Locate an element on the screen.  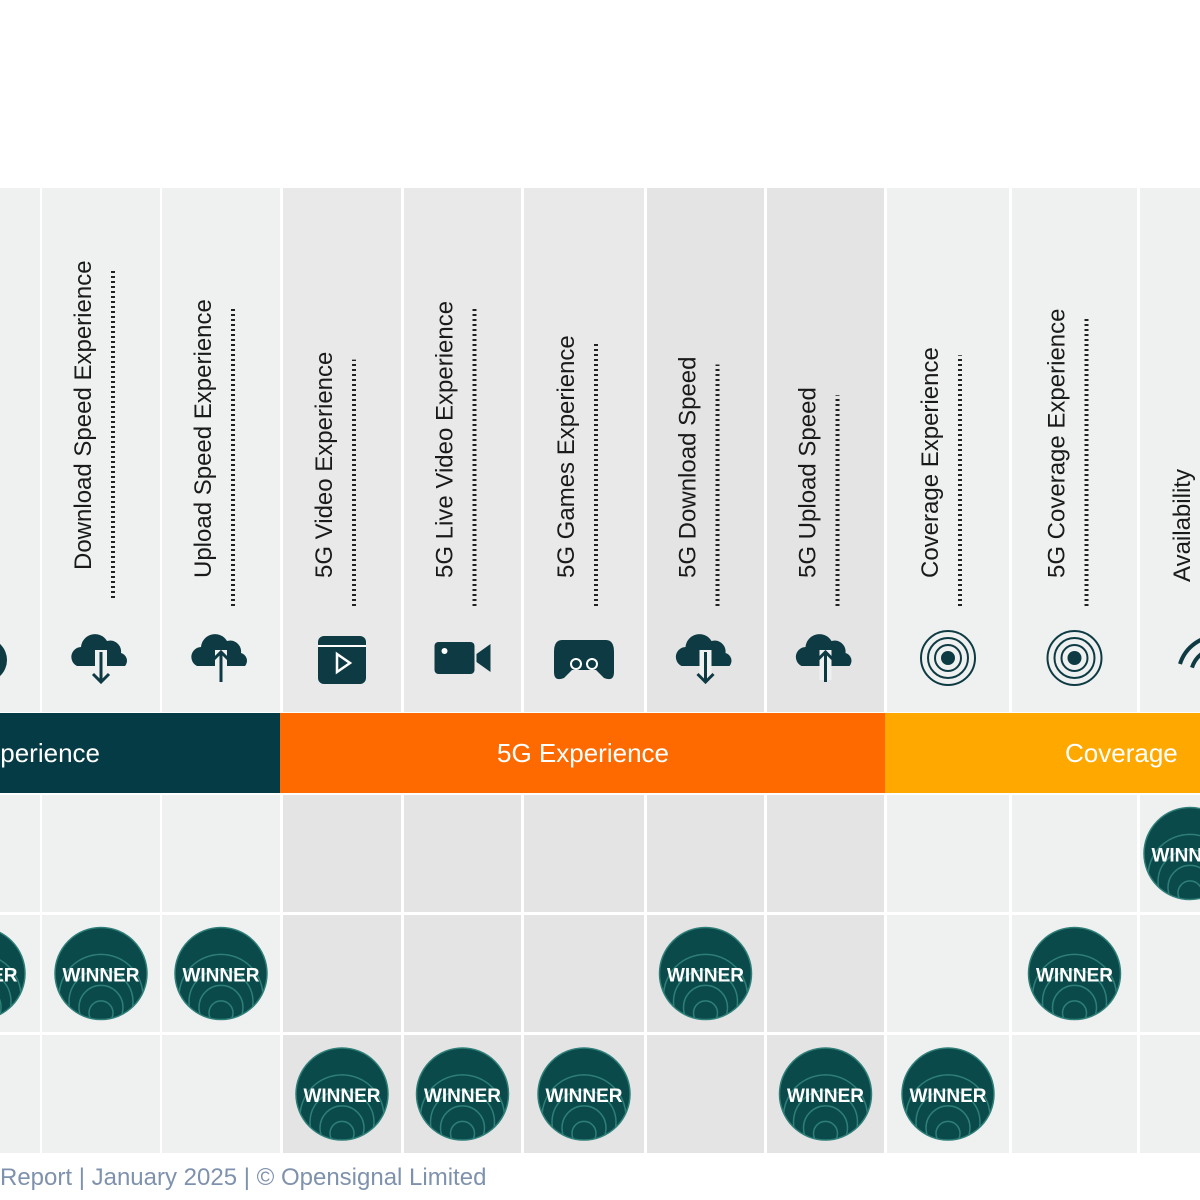
column-label: 5G Video Experience is located at coordinates (324, 465).